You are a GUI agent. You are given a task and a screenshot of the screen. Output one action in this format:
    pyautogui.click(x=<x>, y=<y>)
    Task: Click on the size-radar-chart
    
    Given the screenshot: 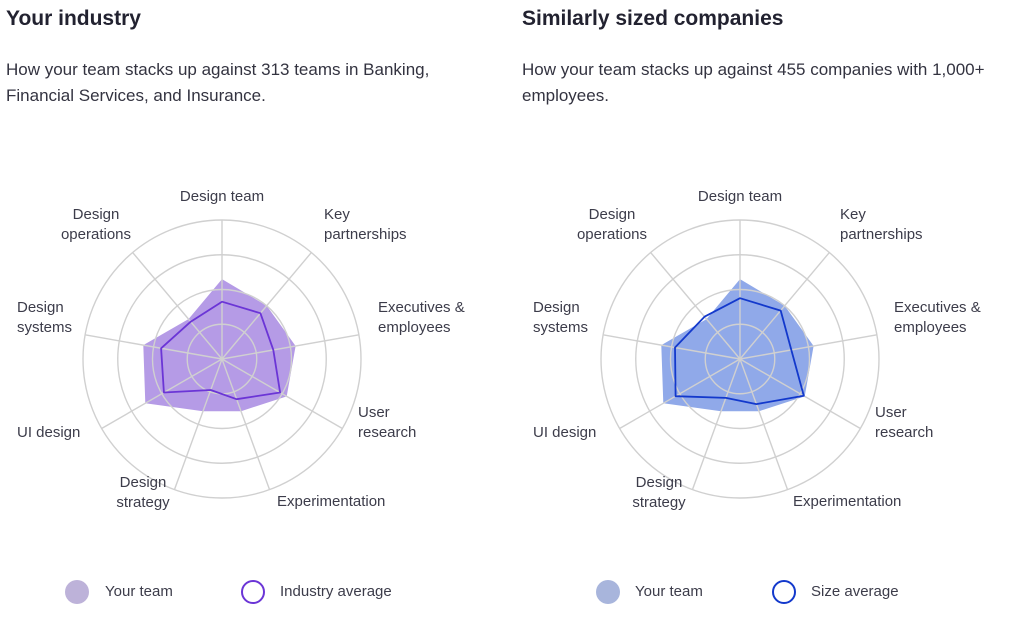 What is the action you would take?
    pyautogui.click(x=740, y=359)
    